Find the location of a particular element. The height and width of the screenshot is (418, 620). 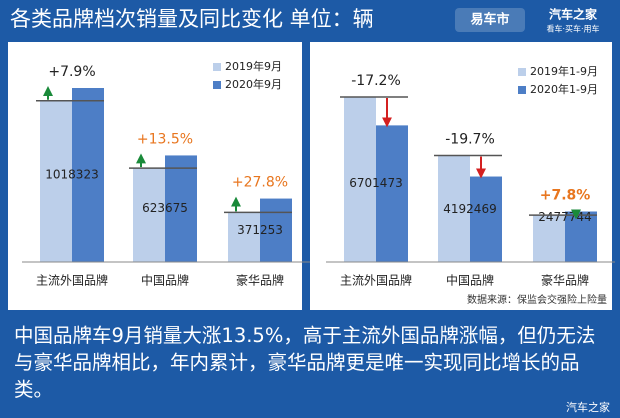

value-label: 623675 is located at coordinates (165, 208).